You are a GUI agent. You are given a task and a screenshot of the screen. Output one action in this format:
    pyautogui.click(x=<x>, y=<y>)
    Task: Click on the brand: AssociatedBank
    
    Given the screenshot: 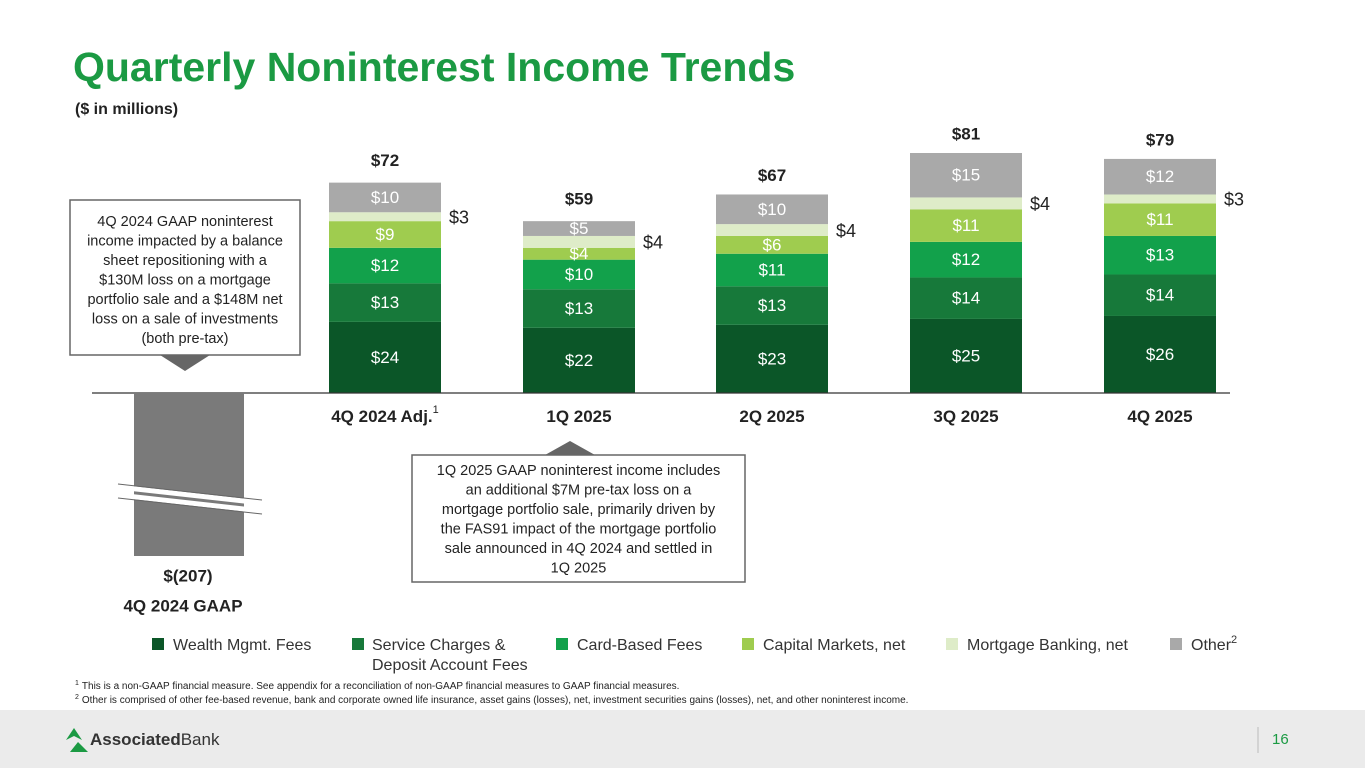 What is the action you would take?
    pyautogui.click(x=155, y=739)
    